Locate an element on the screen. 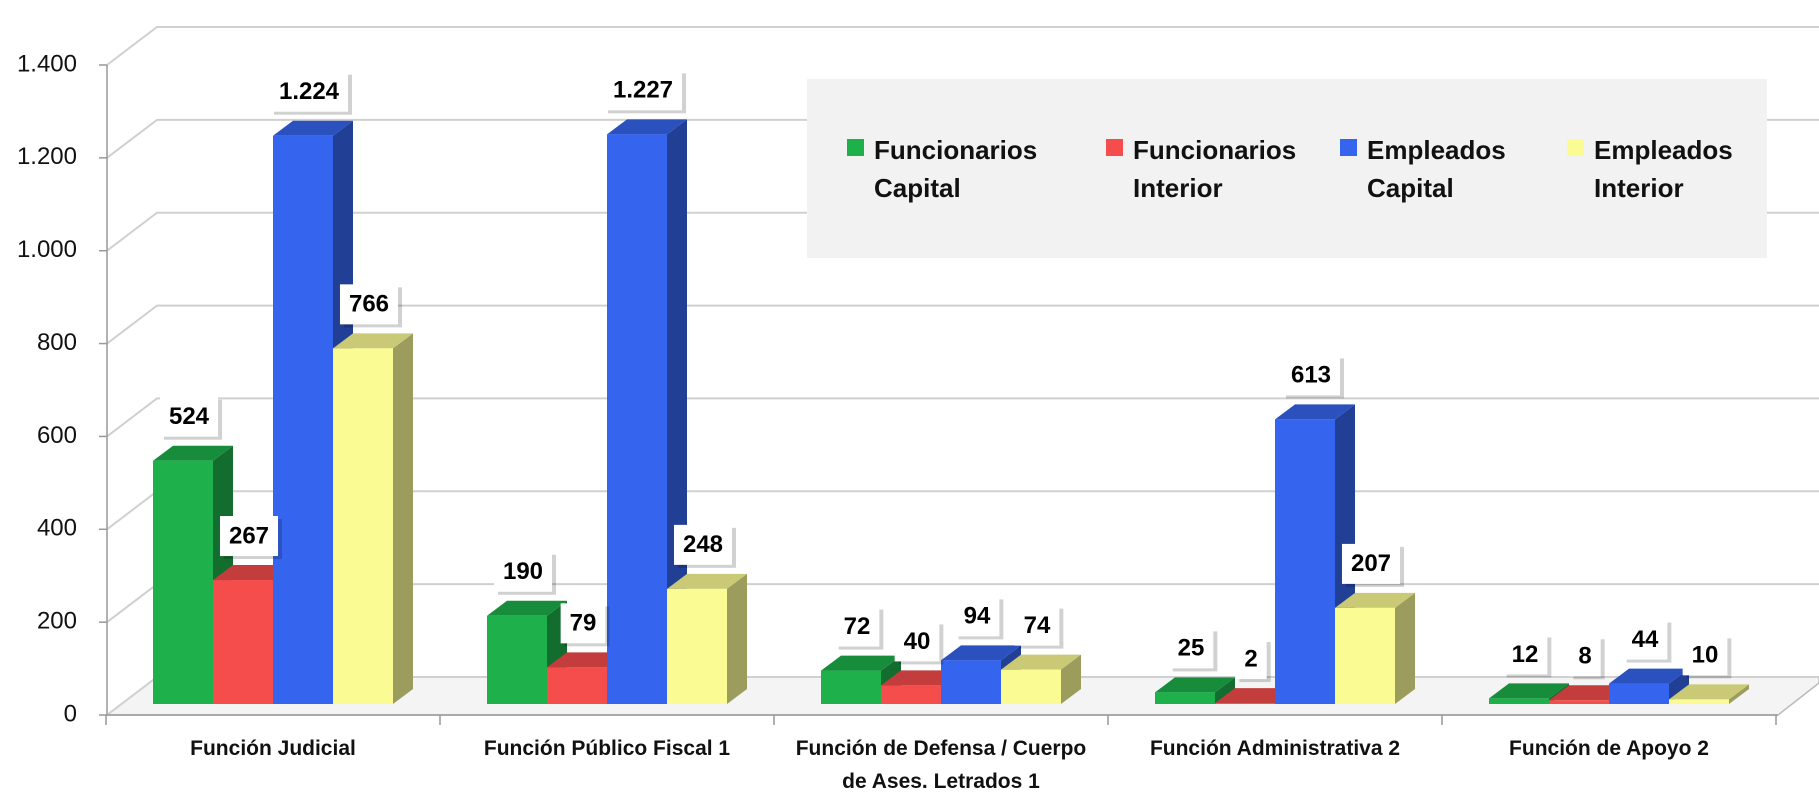  data-label-text: 1.227 is located at coordinates (643, 90).